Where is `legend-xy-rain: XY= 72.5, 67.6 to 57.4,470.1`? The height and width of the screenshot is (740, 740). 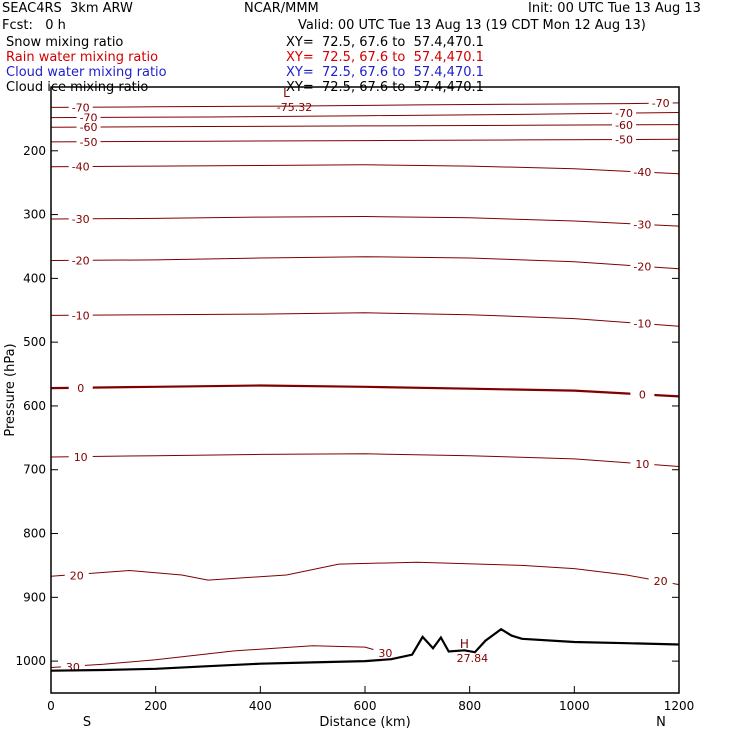
legend-xy-rain: XY= 72.5, 67.6 to 57.4,470.1 is located at coordinates (385, 57).